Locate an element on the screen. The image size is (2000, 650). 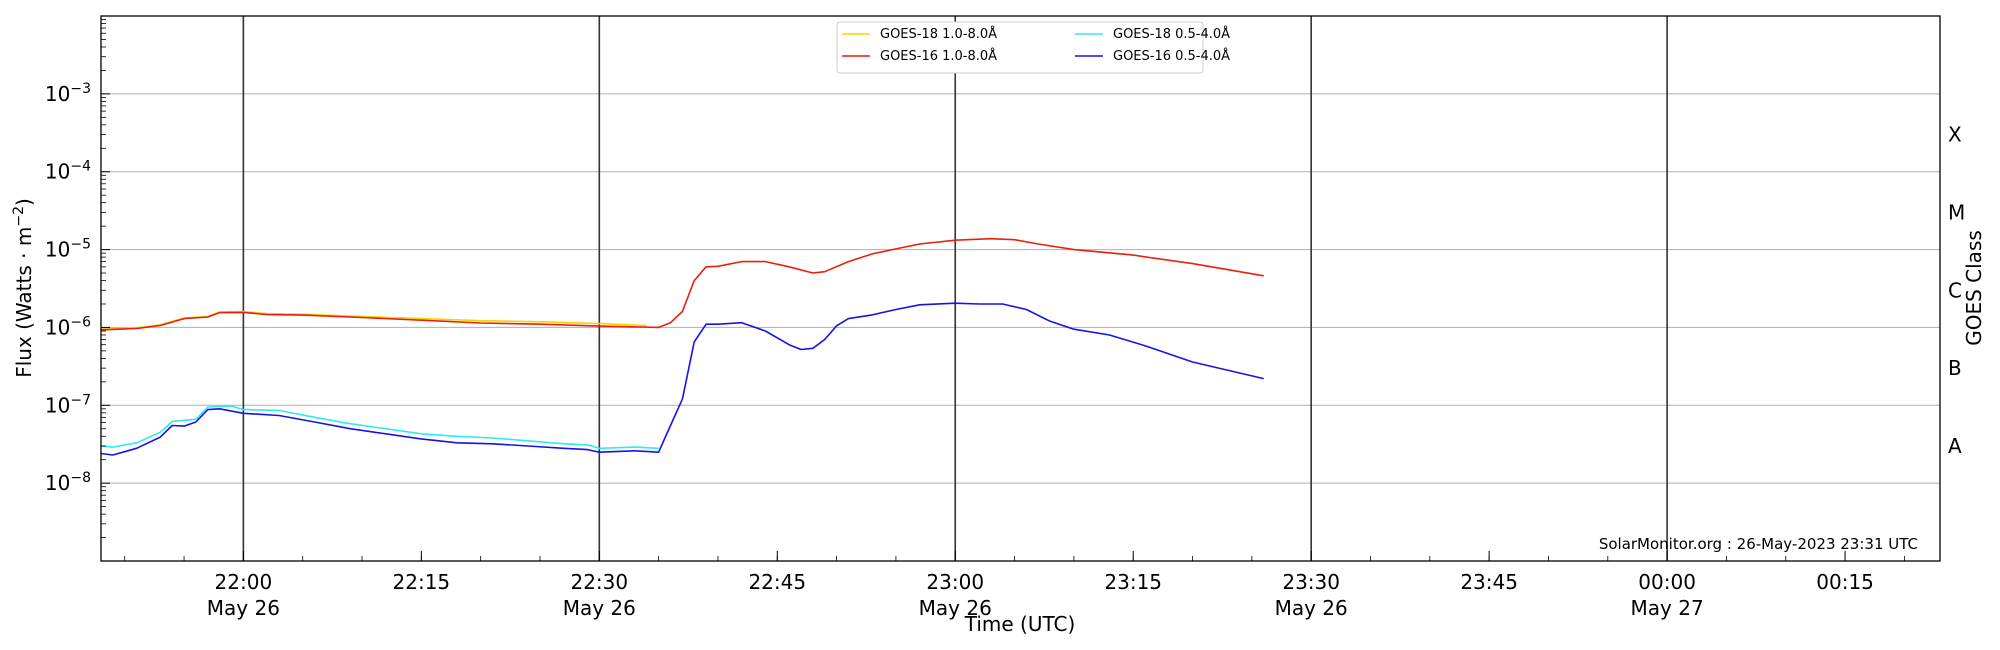
y-tick-label: 10⁻⁷ is located at coordinates (68, 404).